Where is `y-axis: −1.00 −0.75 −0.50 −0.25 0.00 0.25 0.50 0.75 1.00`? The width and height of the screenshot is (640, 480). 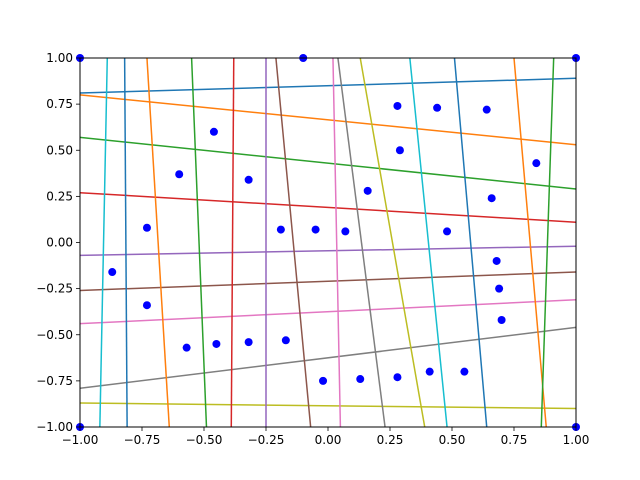 y-axis: −1.00 −0.75 −0.50 −0.25 0.00 0.25 0.50 0.75 1.00 is located at coordinates (58, 242).